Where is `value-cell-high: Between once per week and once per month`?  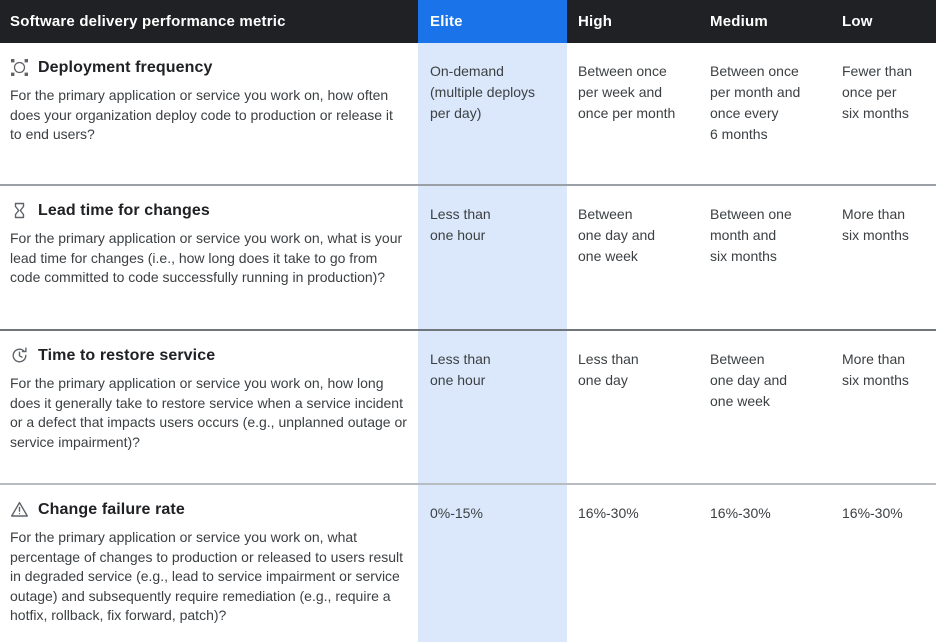 value-cell-high: Between once per week and once per month is located at coordinates (627, 92).